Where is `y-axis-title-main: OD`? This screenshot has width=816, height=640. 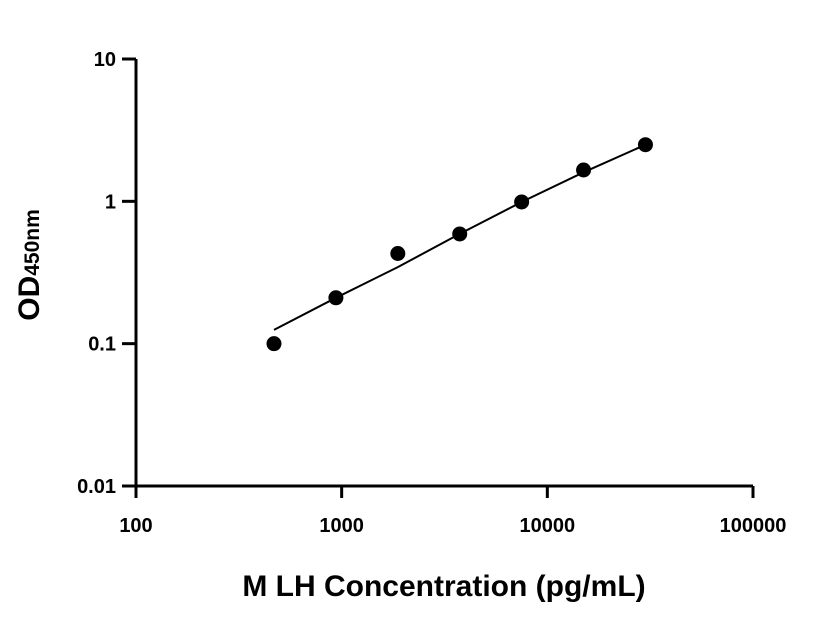
y-axis-title-main: OD is located at coordinates (29, 298).